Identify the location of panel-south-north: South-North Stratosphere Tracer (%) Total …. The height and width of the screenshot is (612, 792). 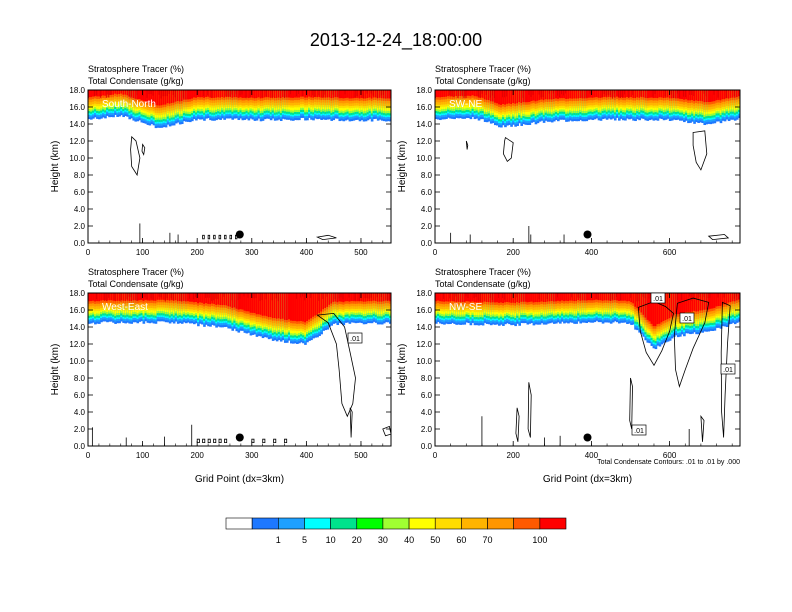
(221, 160).